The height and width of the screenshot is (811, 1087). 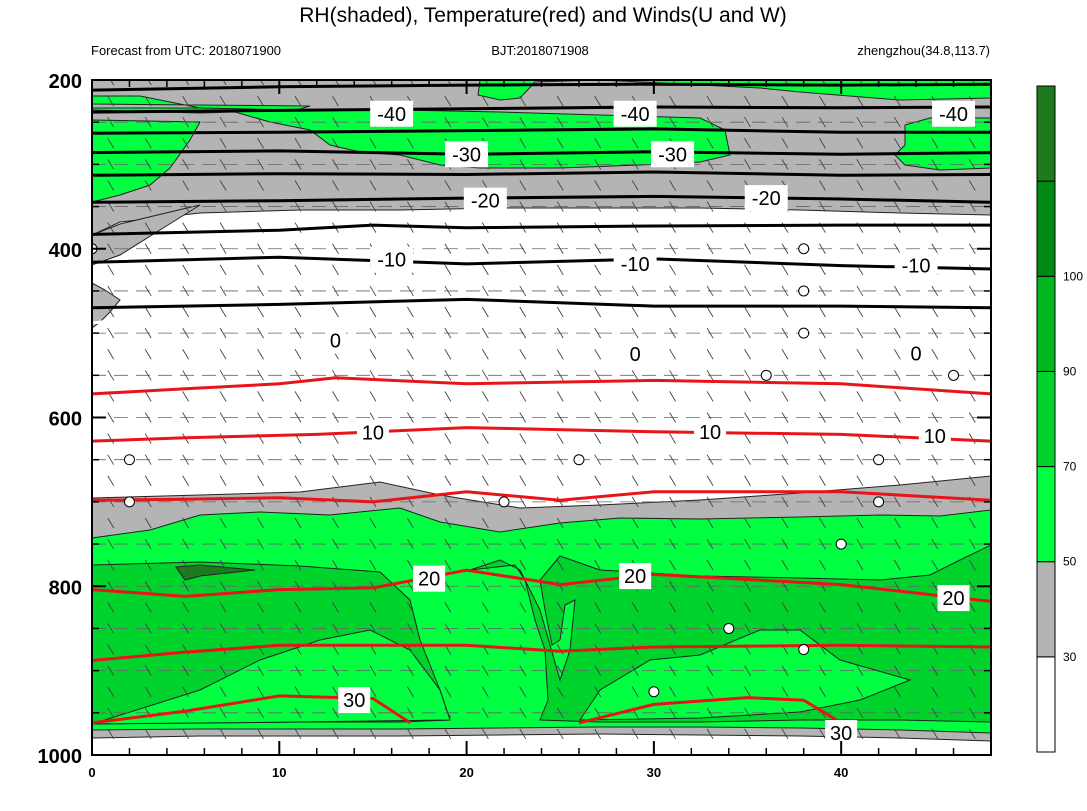 I want to click on white-contour-fragment, so click(x=109, y=320).